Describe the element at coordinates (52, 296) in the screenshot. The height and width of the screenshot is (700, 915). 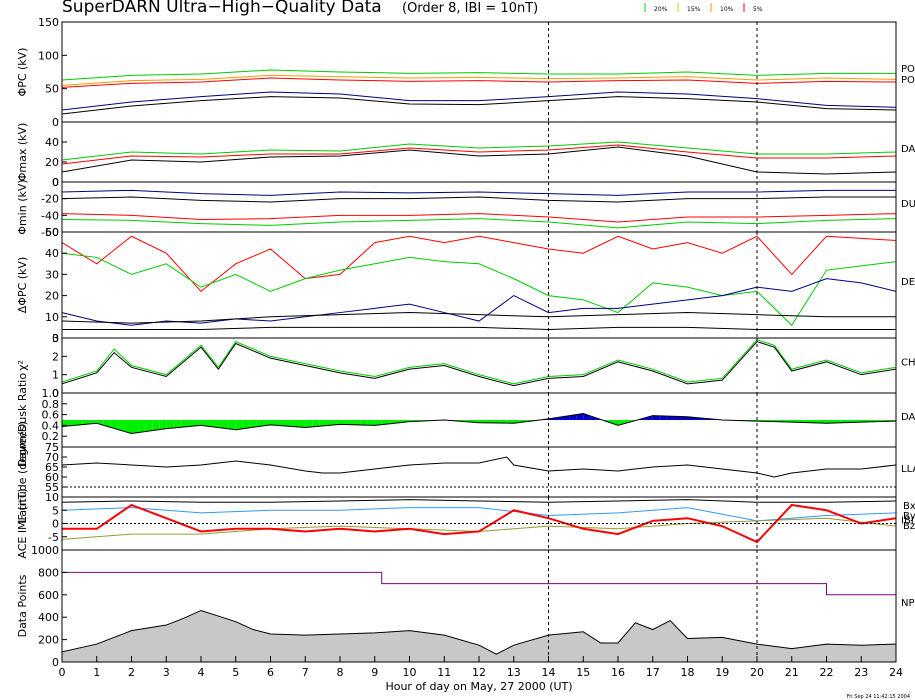
I see `y-tick-label: 20` at that location.